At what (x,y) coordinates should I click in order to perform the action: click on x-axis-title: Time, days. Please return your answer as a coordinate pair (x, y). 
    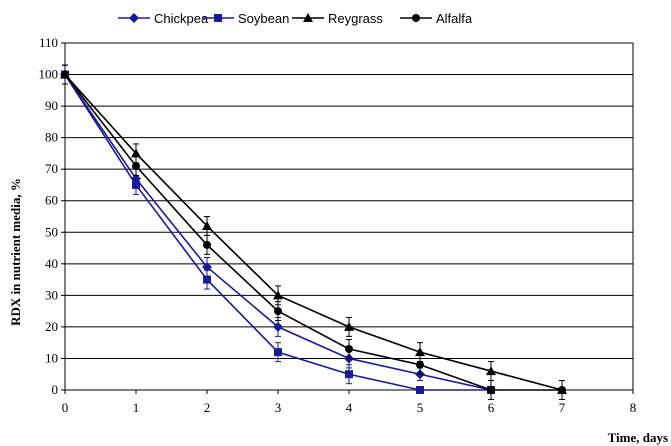
    Looking at the image, I should click on (638, 437).